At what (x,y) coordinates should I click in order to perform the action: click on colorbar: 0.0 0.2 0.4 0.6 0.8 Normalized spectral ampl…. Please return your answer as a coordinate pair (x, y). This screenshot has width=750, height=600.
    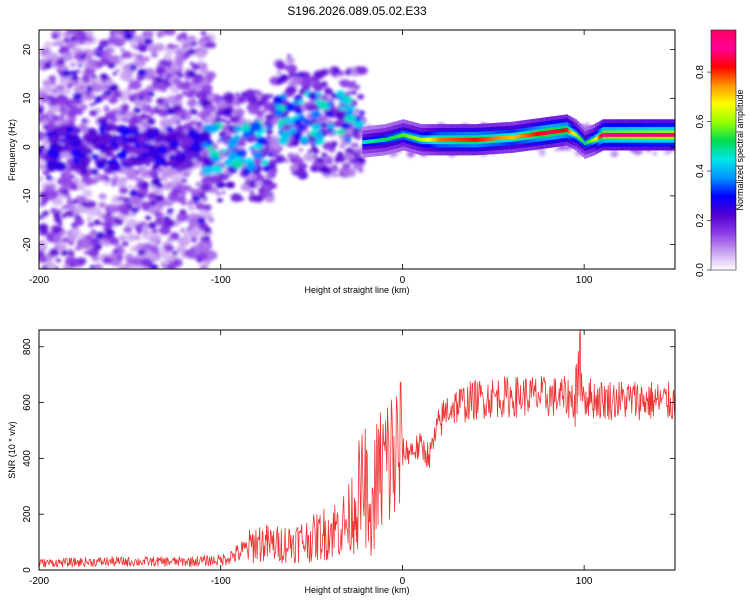
    Looking at the image, I should click on (720, 153).